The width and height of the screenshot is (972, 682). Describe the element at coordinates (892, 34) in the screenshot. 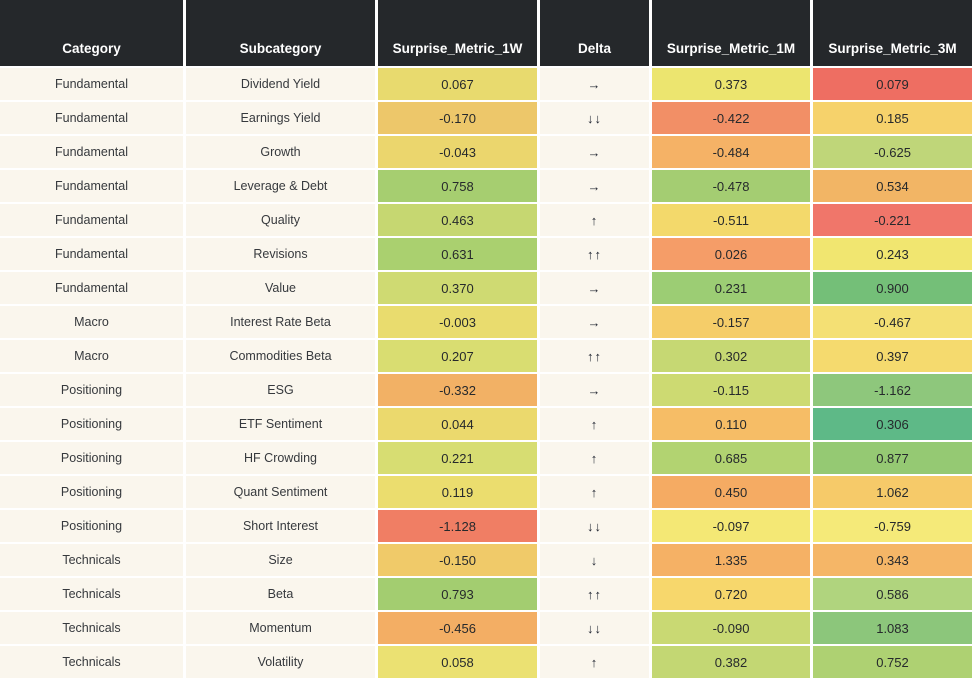

I see `column-header-surprise-metric-3m: Surprise_Metric_3M` at that location.